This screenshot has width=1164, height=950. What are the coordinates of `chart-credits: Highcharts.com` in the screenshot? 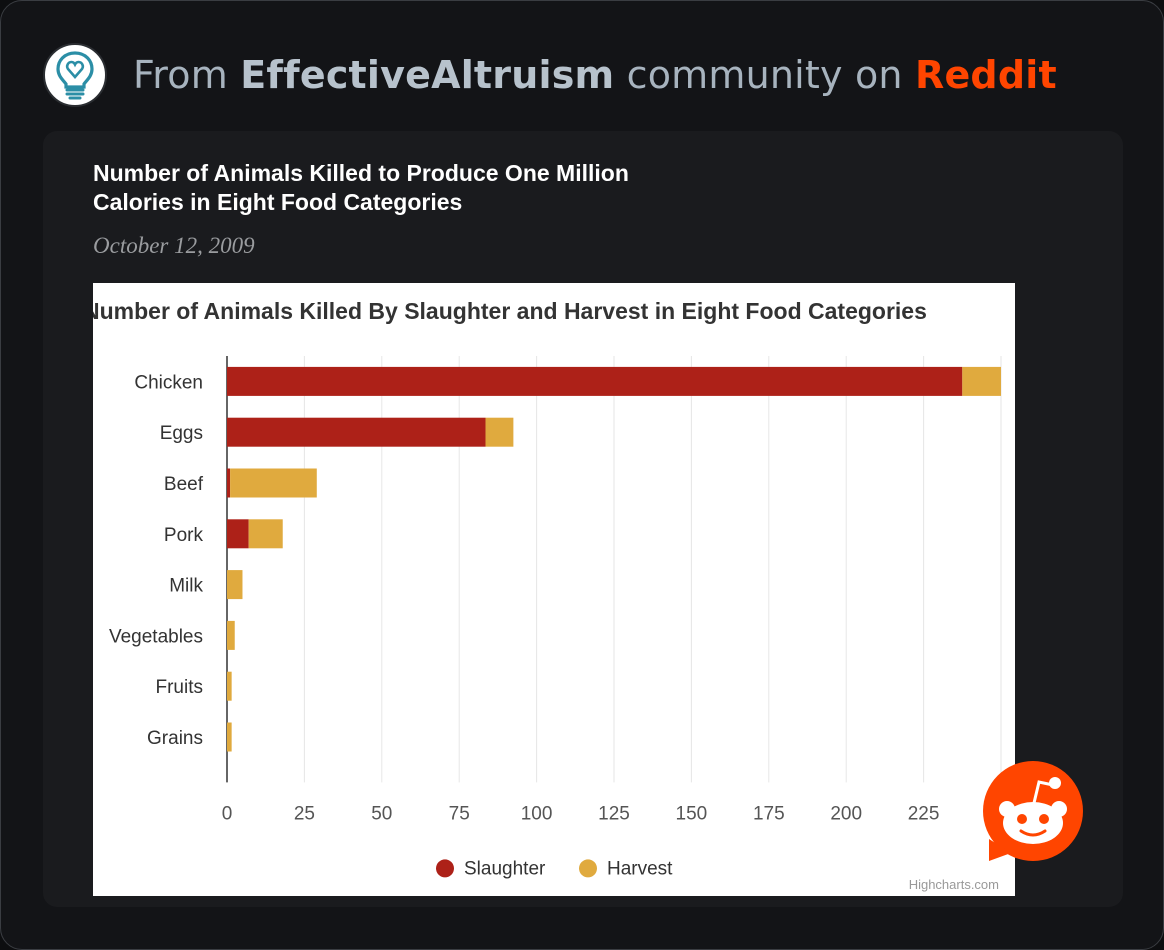 It's located at (954, 884).